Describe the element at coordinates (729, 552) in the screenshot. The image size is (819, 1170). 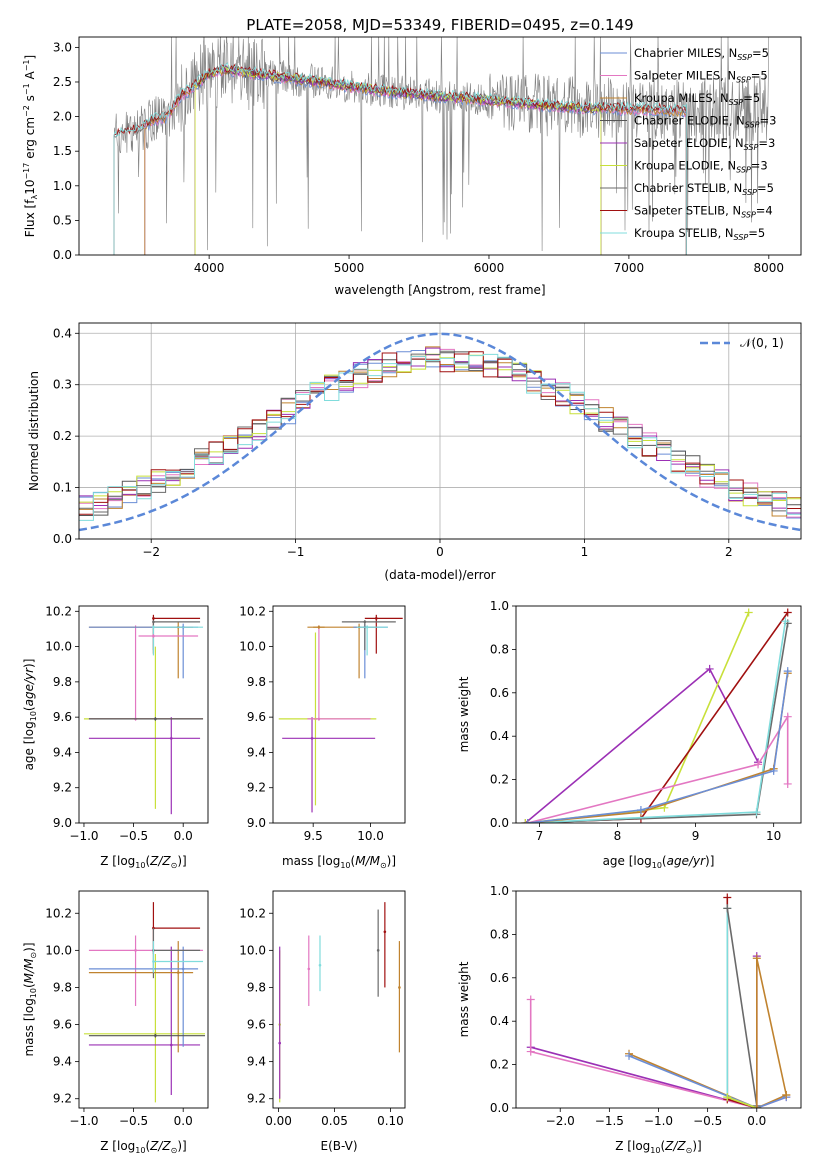
I see `x-tick-label: 2` at that location.